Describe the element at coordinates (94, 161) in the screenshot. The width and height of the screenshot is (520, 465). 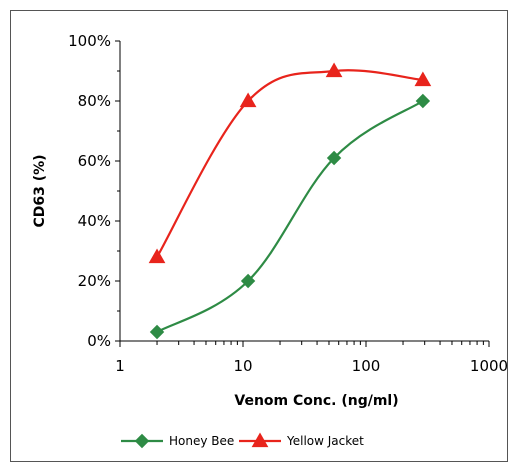
I see `y-tick-label: 60%` at that location.